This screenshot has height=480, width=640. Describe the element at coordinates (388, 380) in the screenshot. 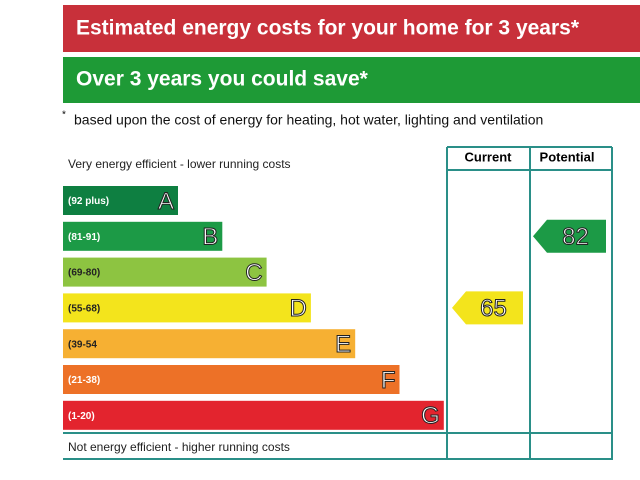

I see `band-letter: F` at that location.